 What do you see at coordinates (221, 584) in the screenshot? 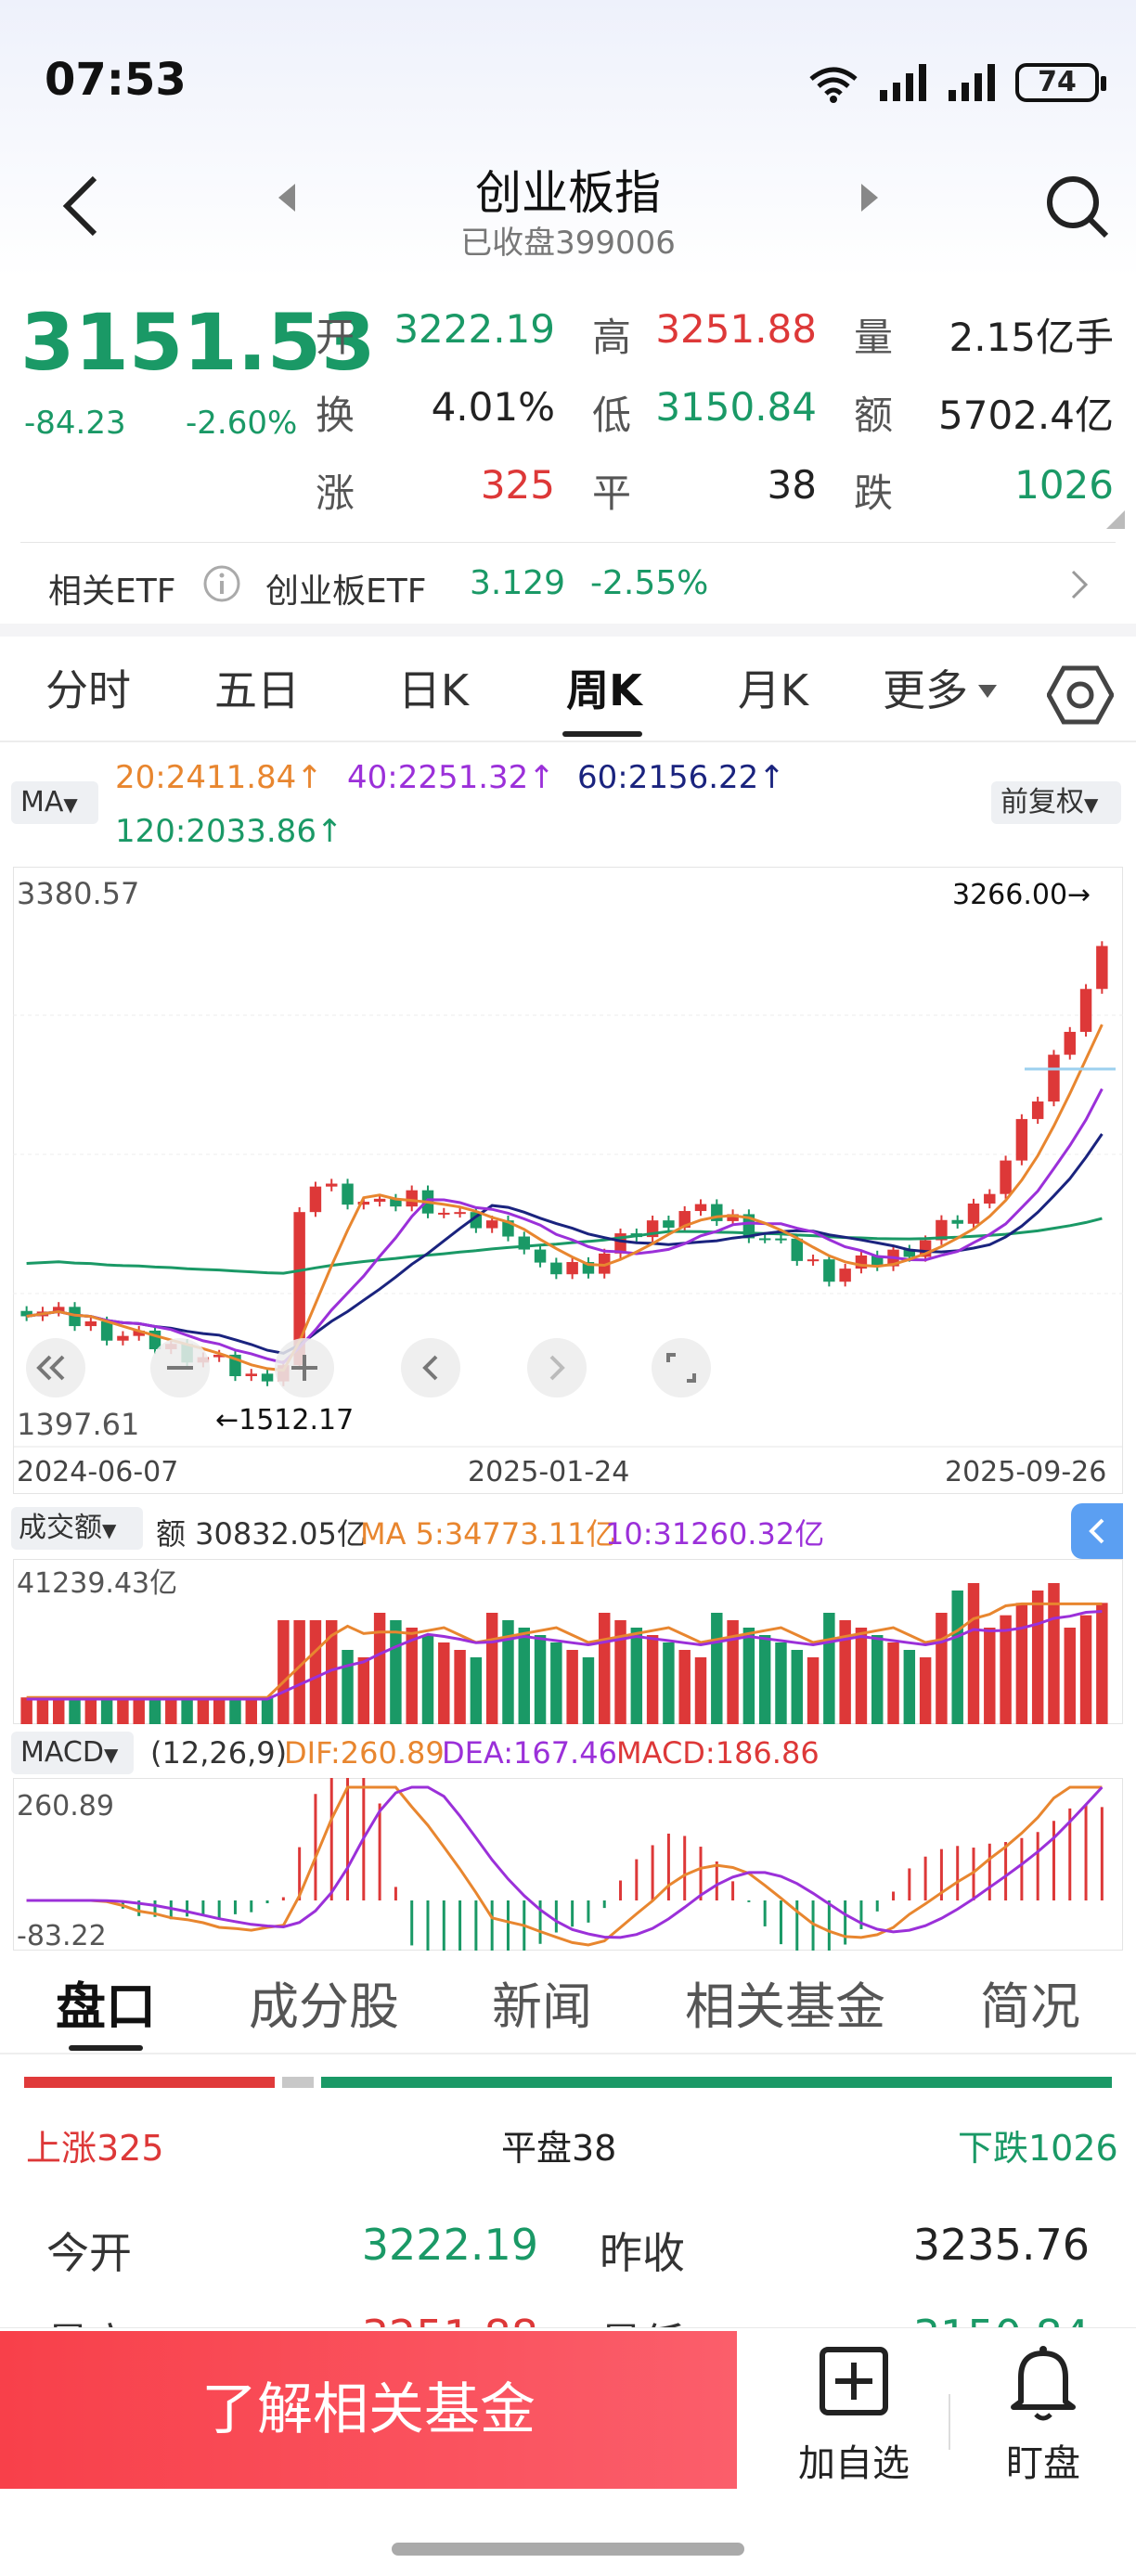
I see `info-icon` at bounding box center [221, 584].